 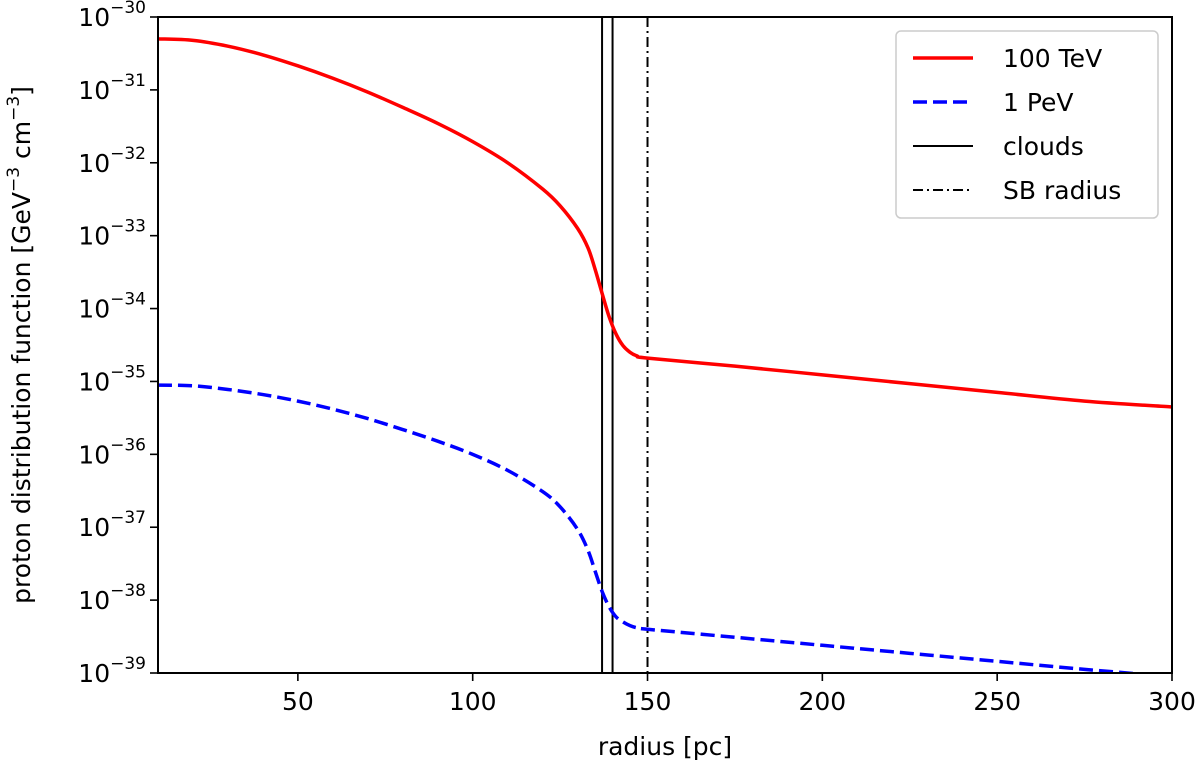 I want to click on y-tick-label: 10−36, so click(x=112, y=452).